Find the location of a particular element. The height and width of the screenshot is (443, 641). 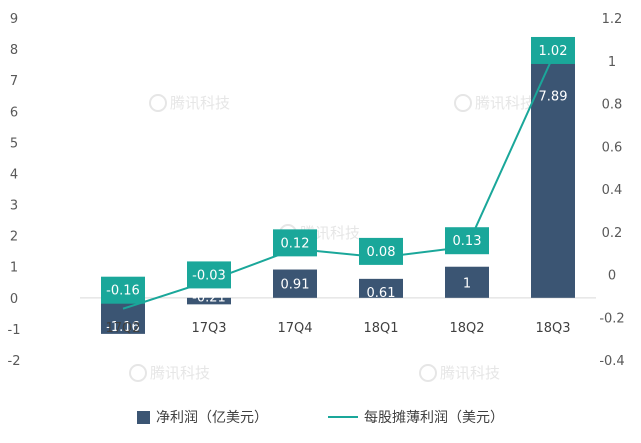

net-profit-data-label: -0.21 is located at coordinates (209, 297).